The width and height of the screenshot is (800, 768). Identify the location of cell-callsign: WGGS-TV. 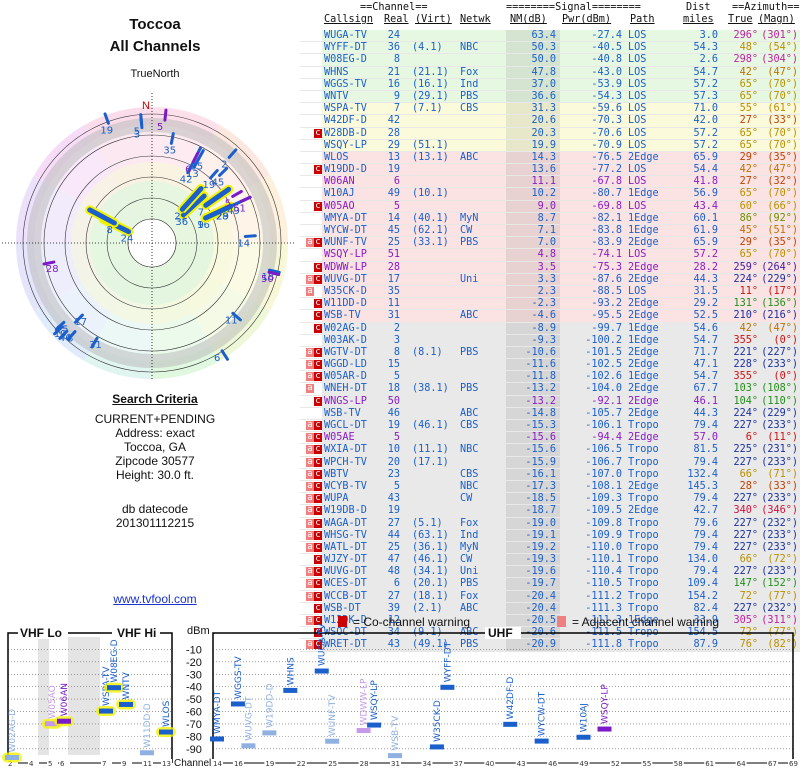
(345, 84).